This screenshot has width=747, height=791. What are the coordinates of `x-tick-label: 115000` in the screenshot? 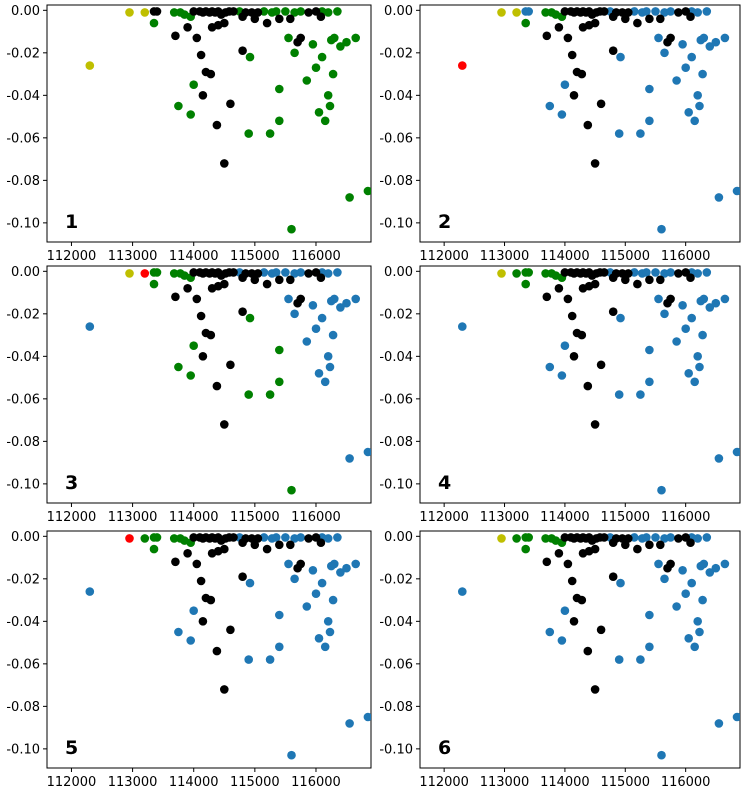 It's located at (255, 517).